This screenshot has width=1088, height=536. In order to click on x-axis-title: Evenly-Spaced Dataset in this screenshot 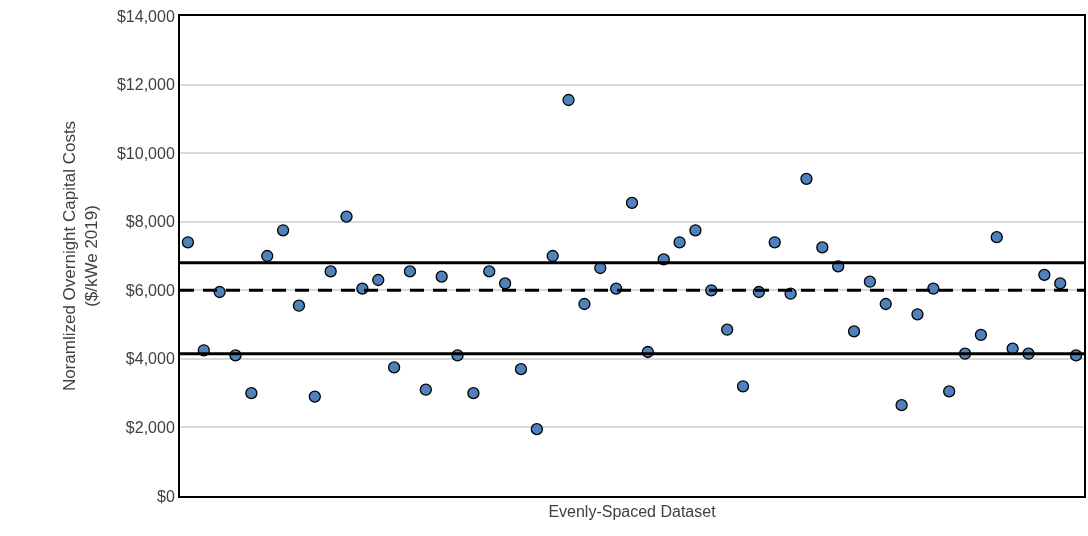, I will do `click(632, 512)`.